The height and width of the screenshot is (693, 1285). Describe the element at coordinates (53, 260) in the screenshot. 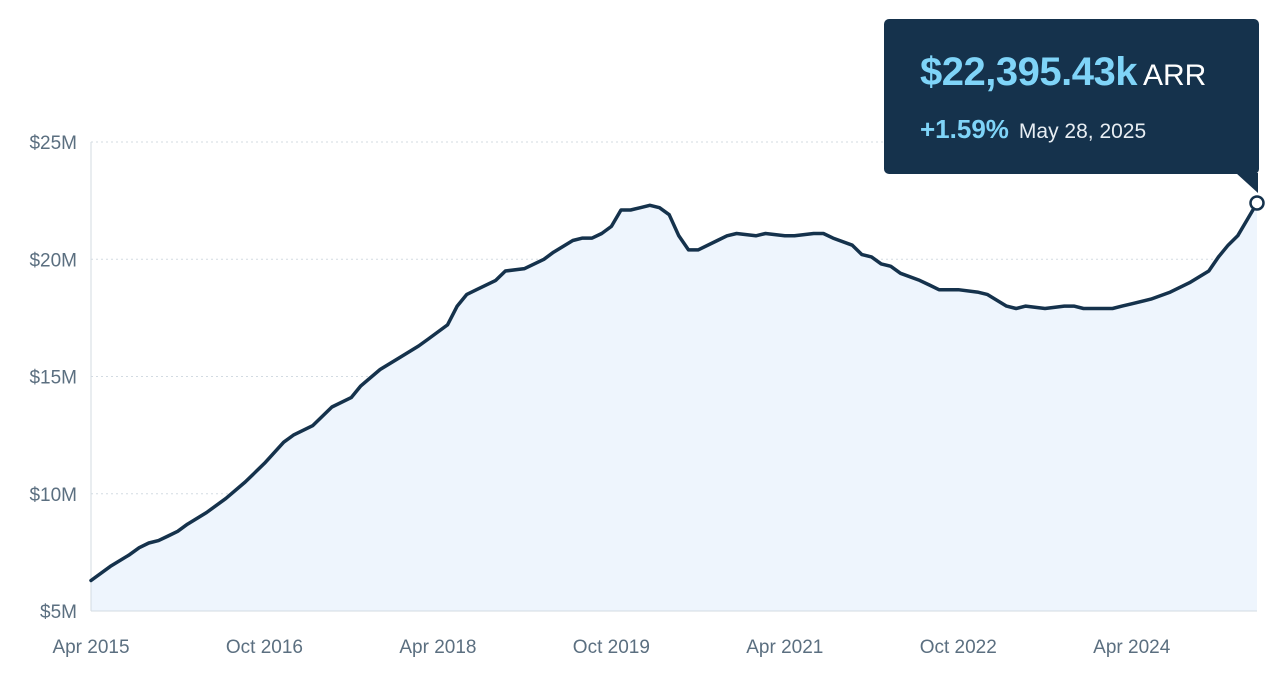

I see `y-tick-label: $20M` at that location.